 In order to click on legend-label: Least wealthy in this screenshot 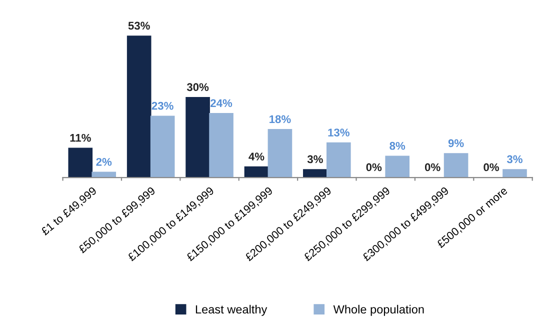, I will do `click(232, 310)`.